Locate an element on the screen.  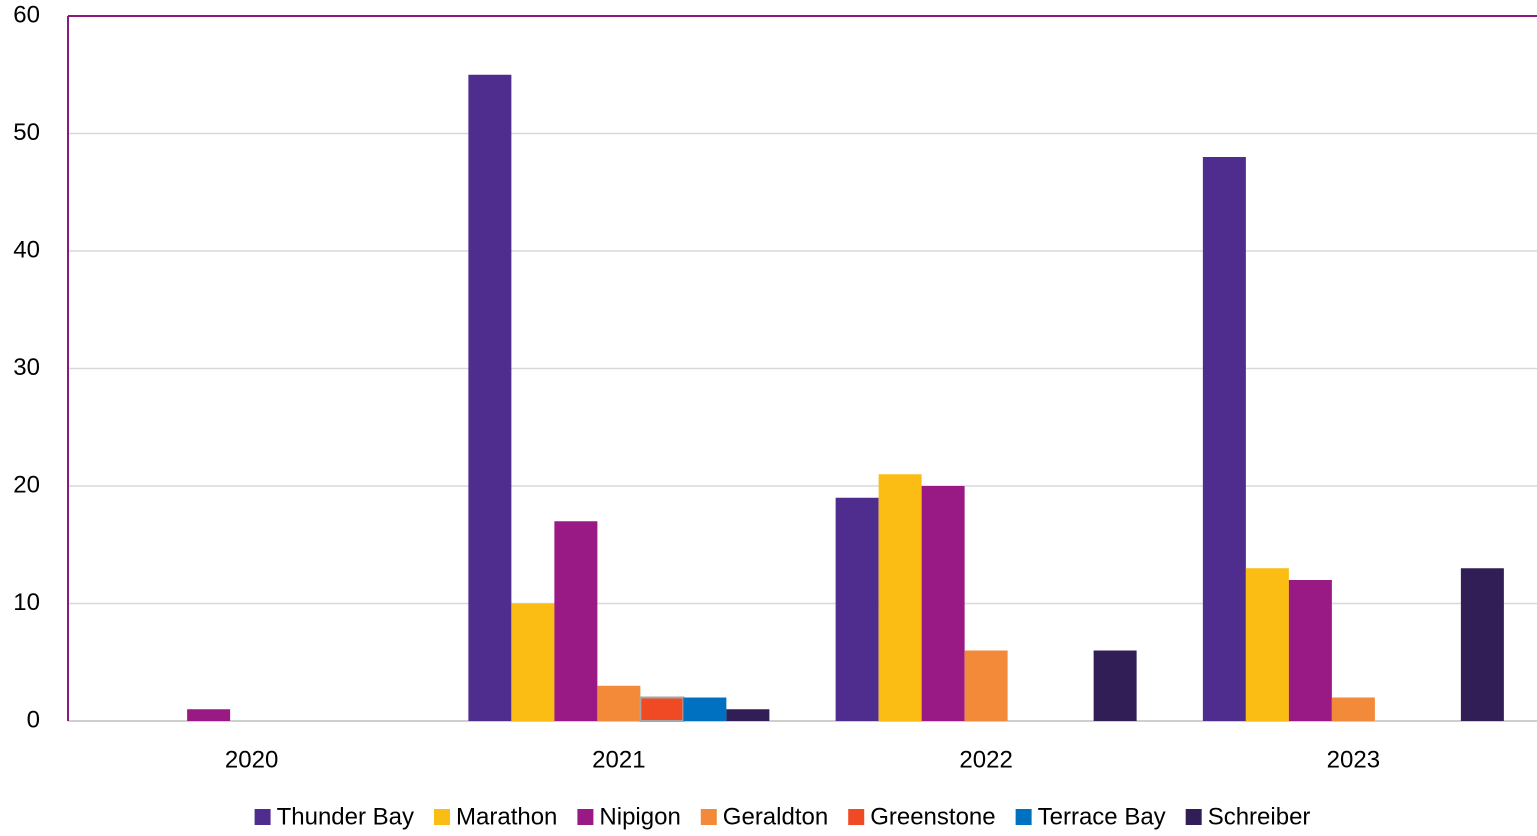
legend-label: Greenstone is located at coordinates (932, 816).